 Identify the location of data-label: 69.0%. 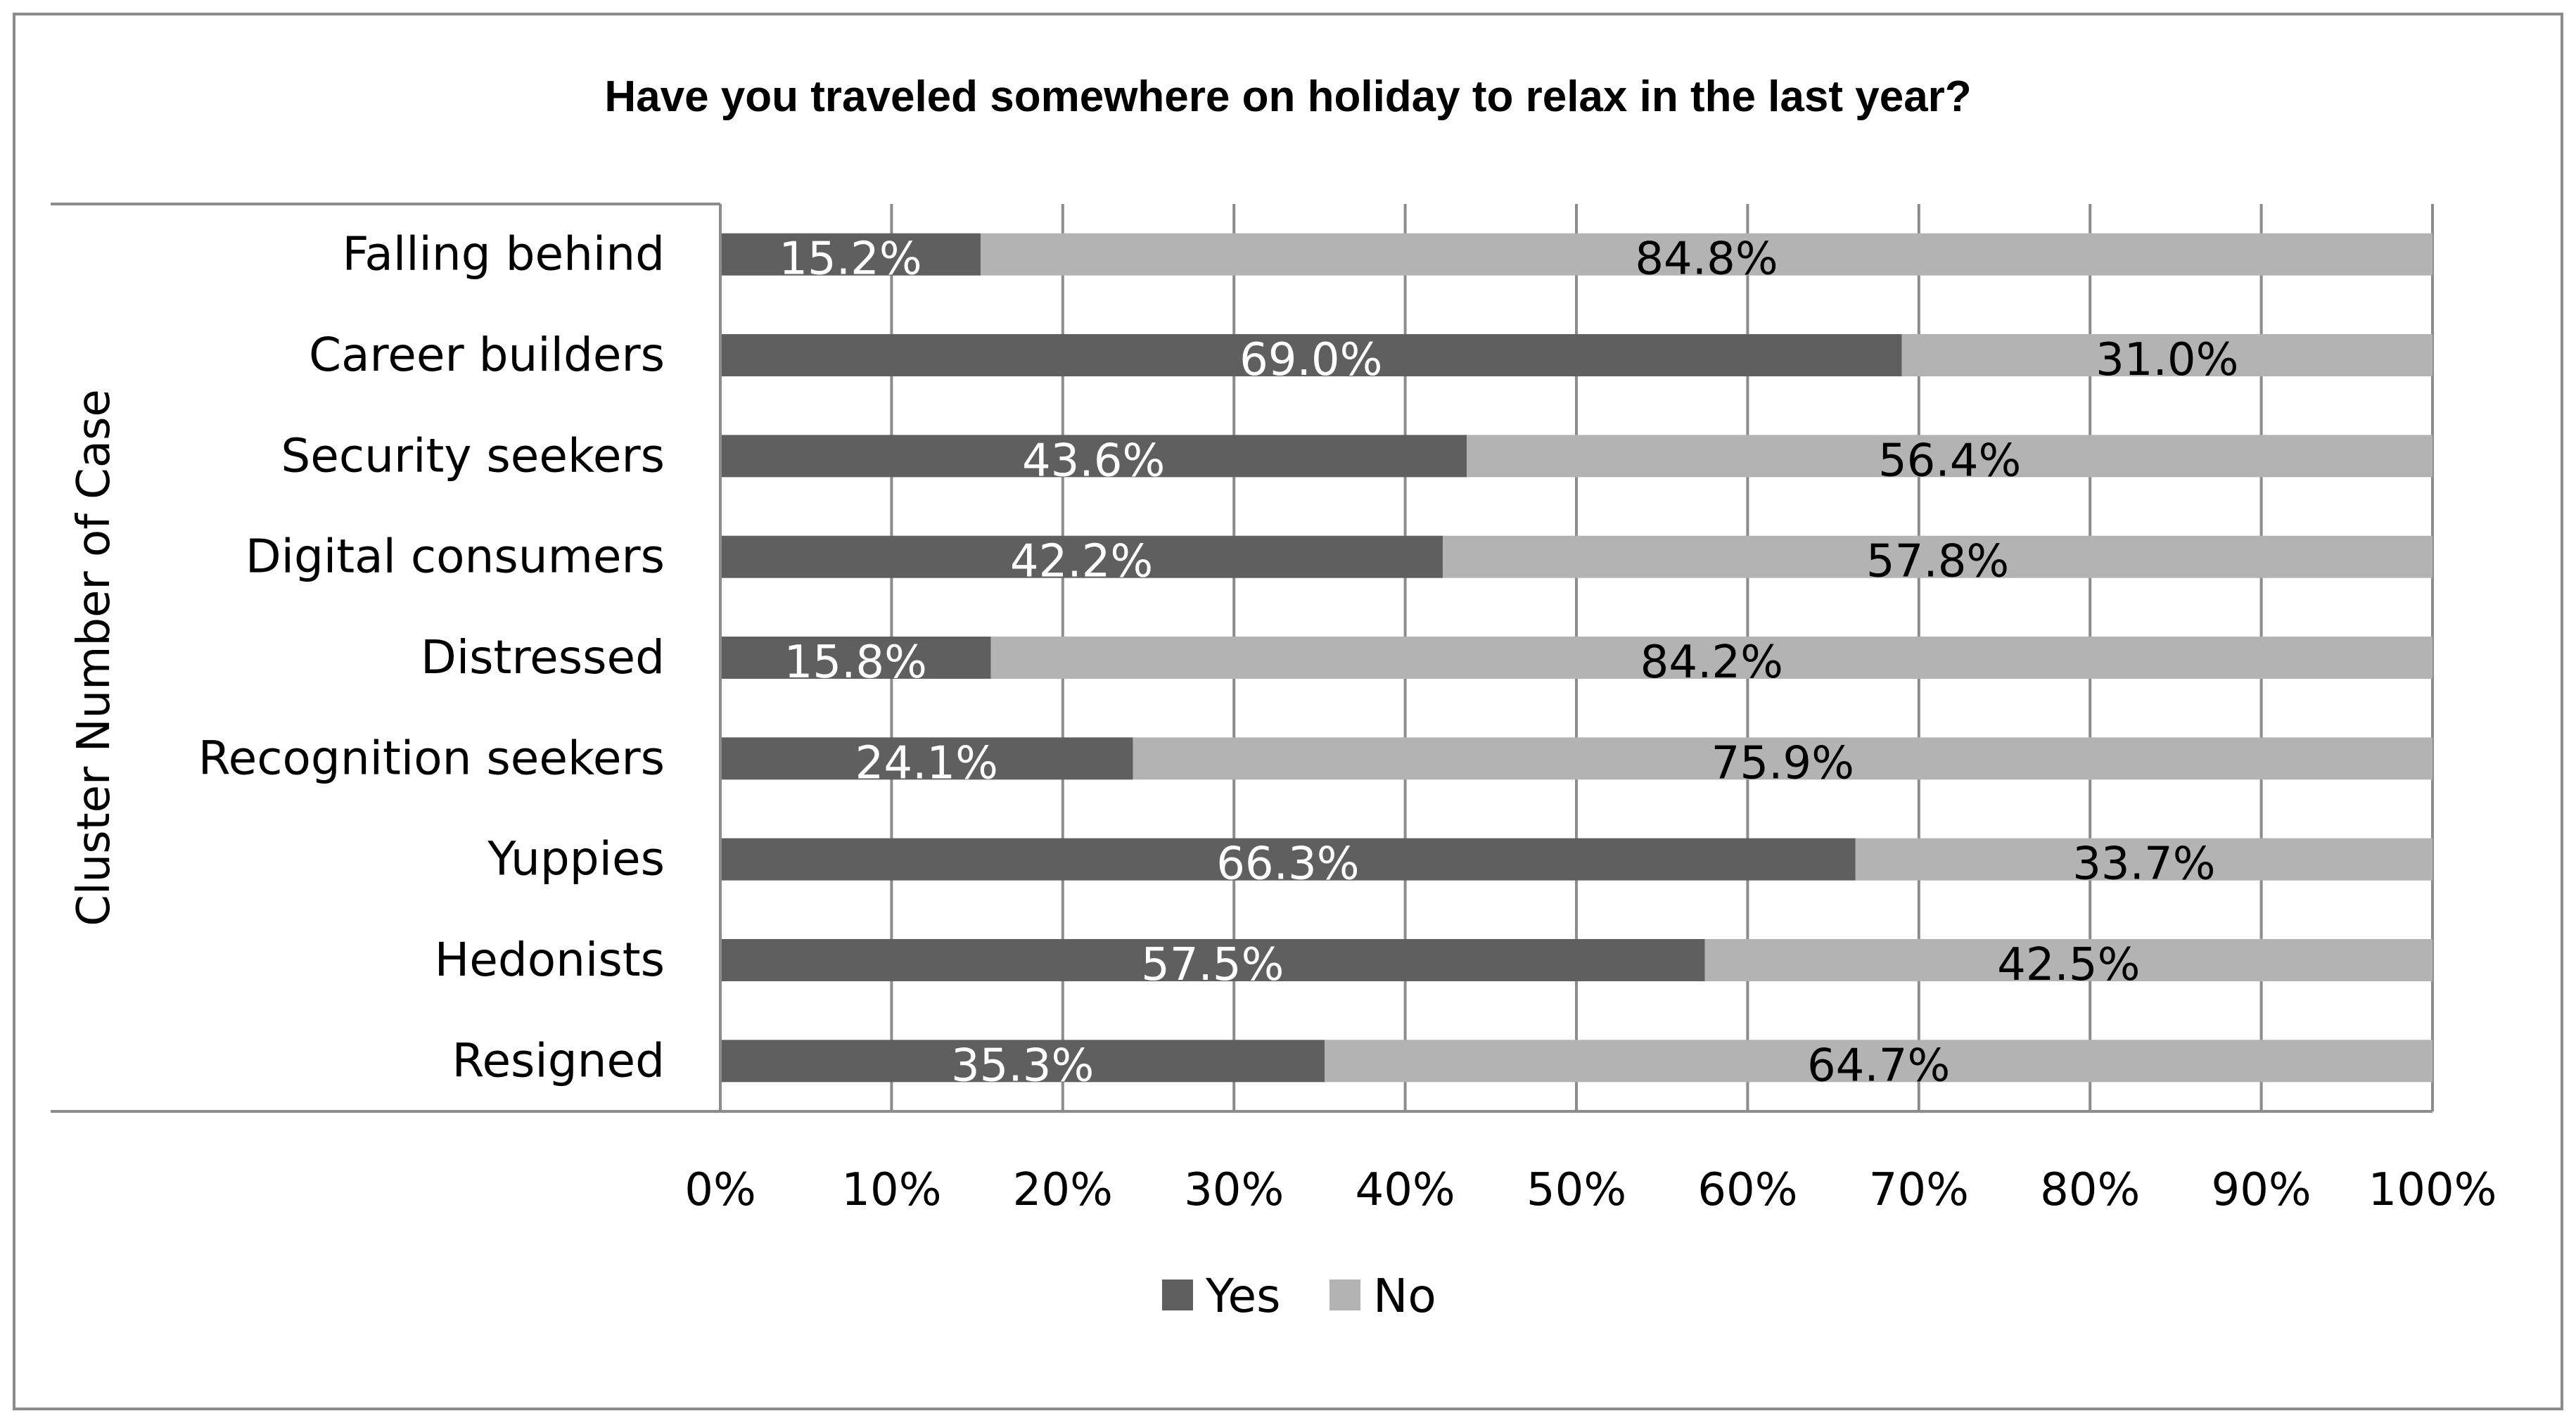
(1310, 360).